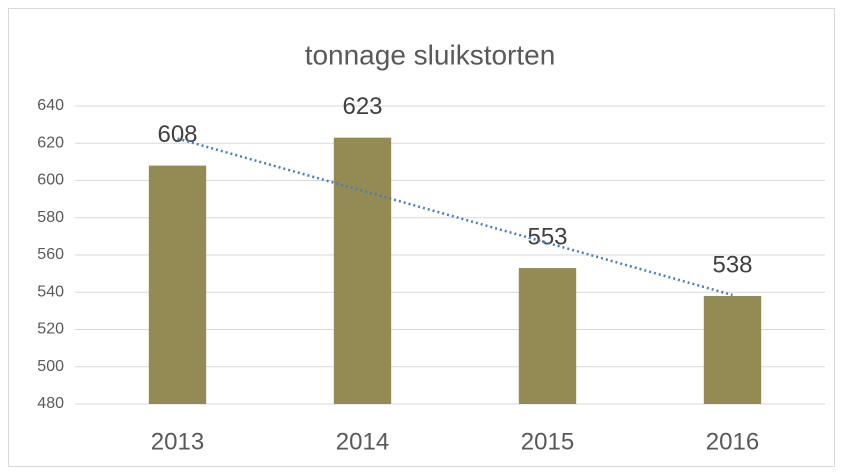 The image size is (842, 475). I want to click on y-tick-label: 520, so click(50, 329).